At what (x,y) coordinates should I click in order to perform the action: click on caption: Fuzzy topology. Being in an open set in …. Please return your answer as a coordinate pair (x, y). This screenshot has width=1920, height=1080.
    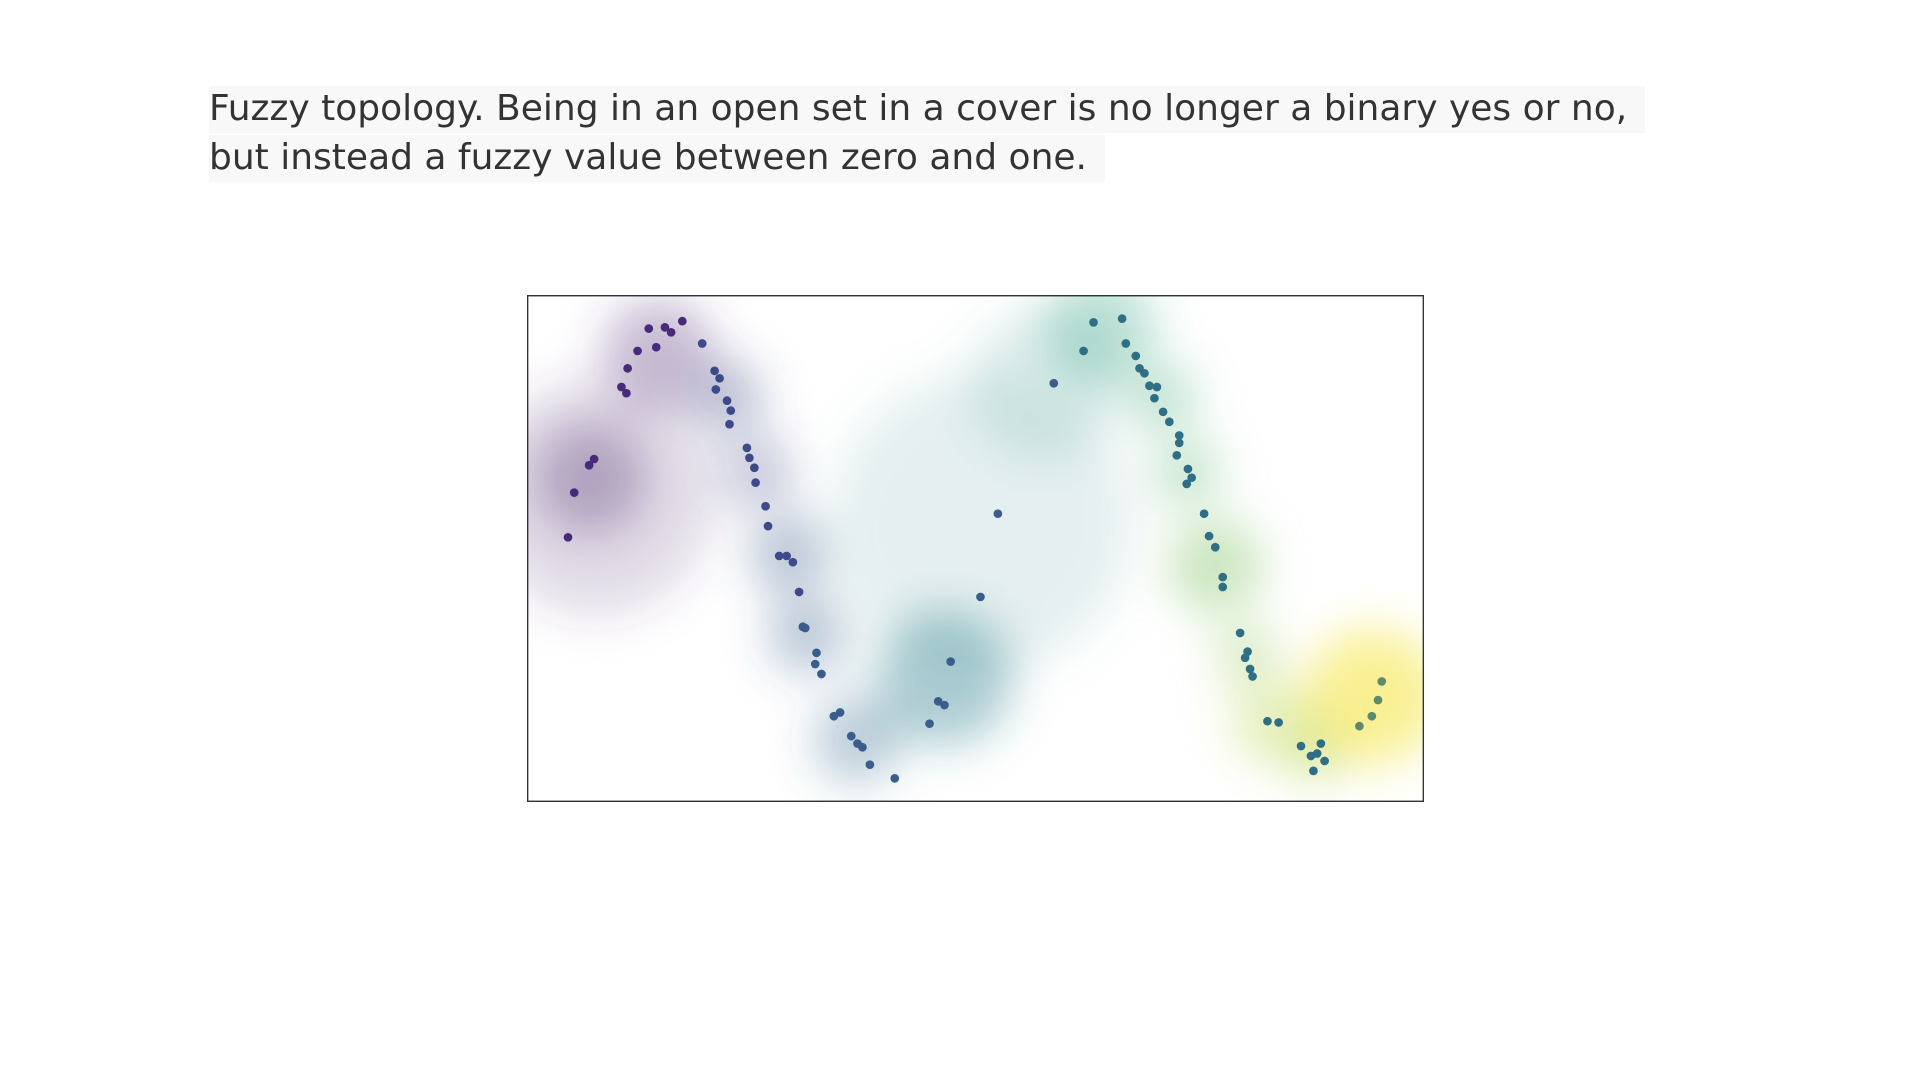
    Looking at the image, I should click on (927, 134).